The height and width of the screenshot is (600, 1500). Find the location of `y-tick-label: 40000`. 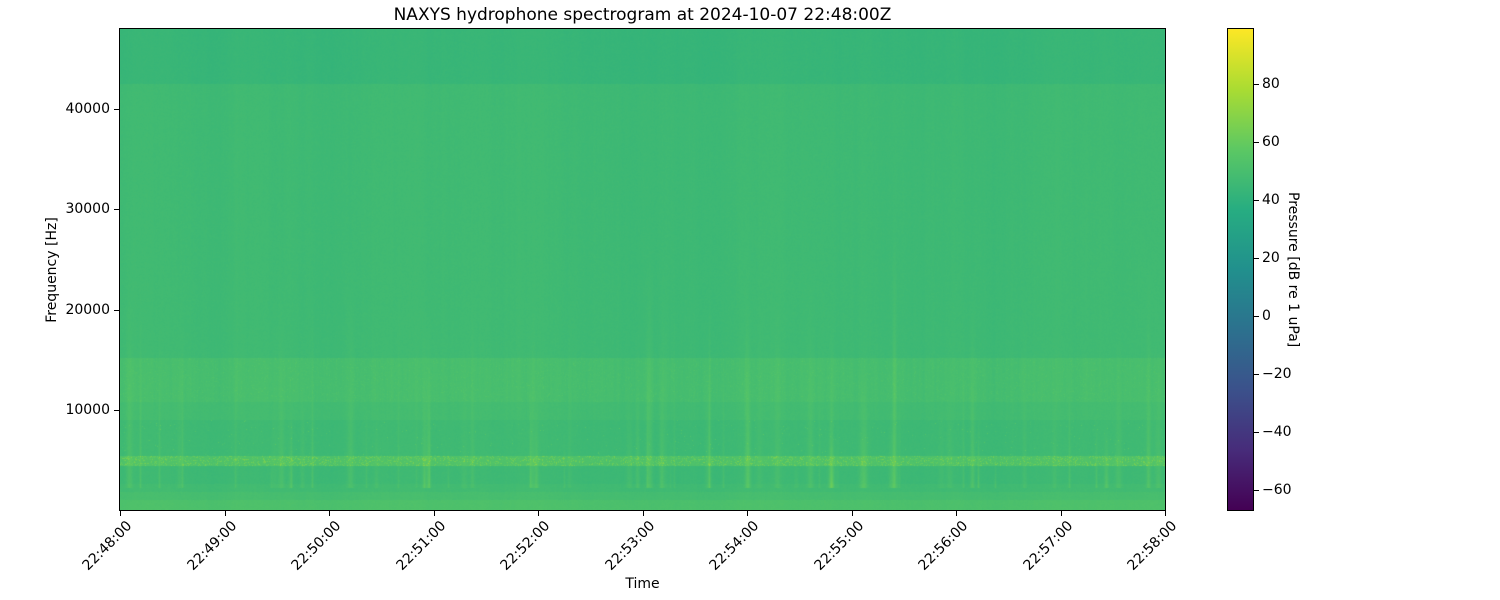

y-tick-label: 40000 is located at coordinates (87, 109).